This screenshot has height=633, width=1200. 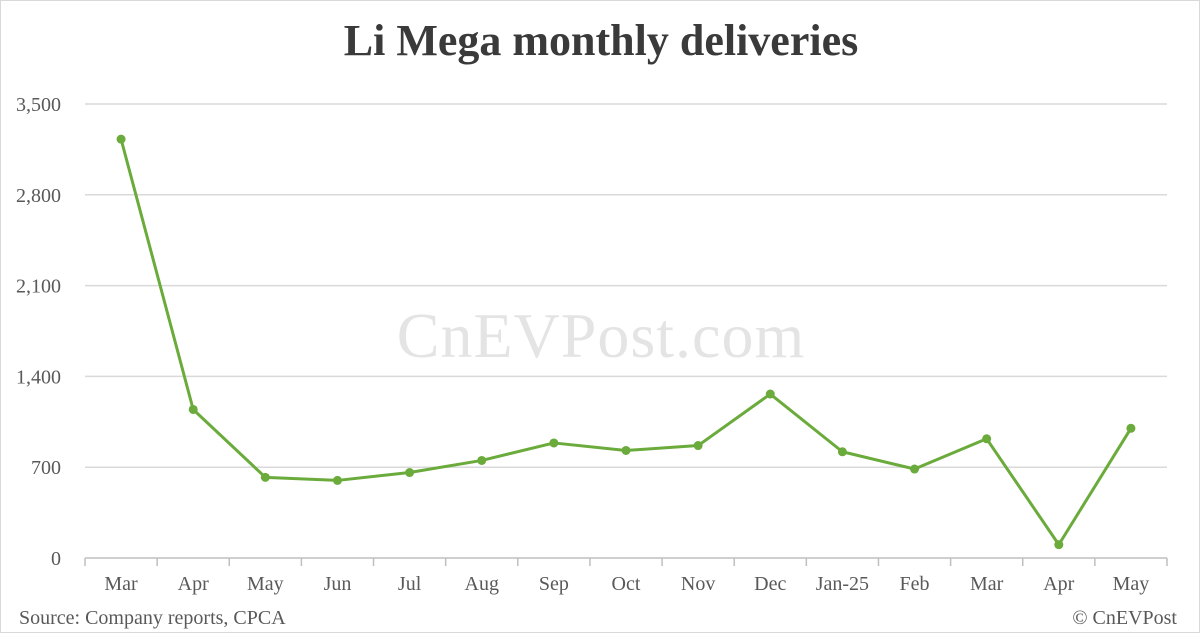 What do you see at coordinates (842, 584) in the screenshot?
I see `x-tick-label: Jan-25` at bounding box center [842, 584].